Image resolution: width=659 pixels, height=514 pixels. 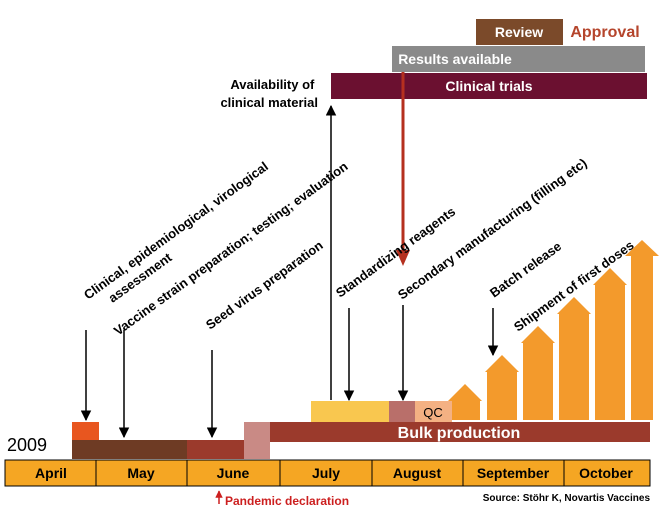 I want to click on approval-label: Approval, so click(x=604, y=32).